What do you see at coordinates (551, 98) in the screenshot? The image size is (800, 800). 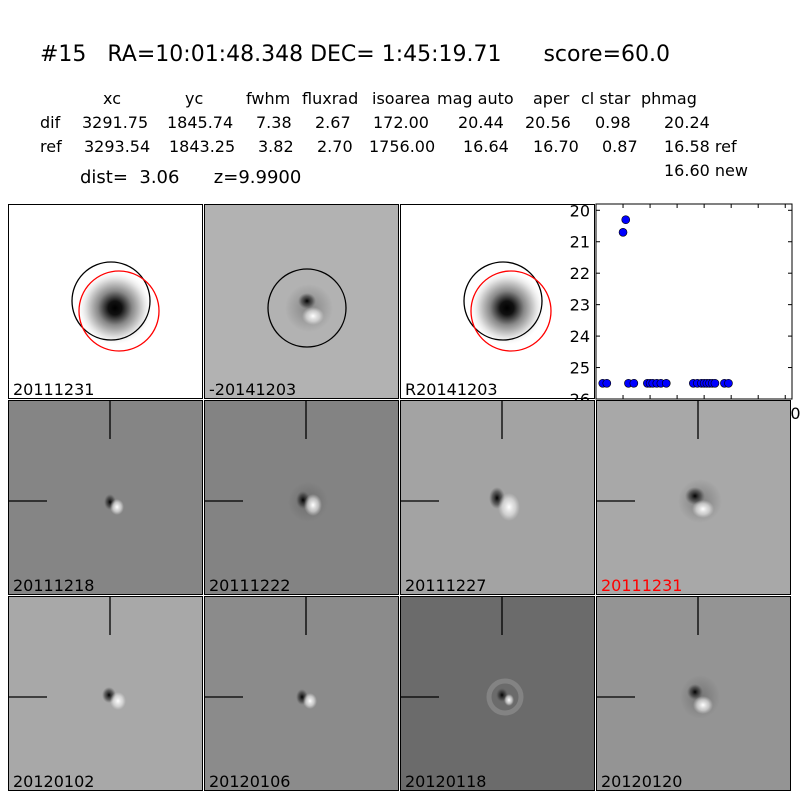 I see `col-header: aper` at bounding box center [551, 98].